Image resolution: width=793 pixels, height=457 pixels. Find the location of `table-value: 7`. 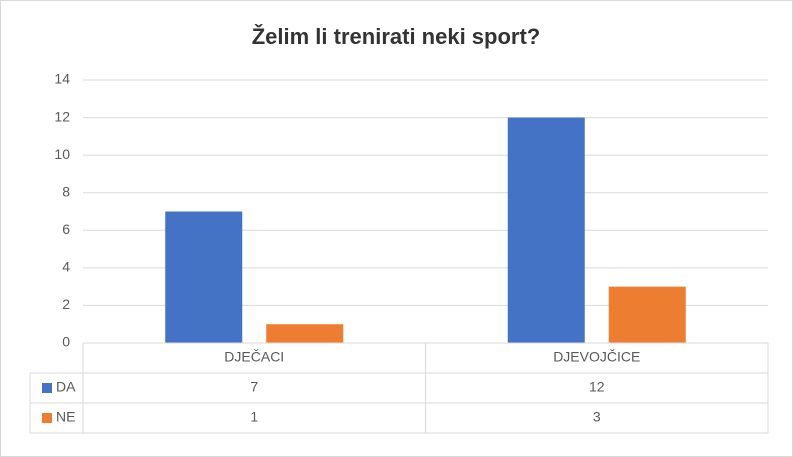

table-value: 7 is located at coordinates (254, 387).